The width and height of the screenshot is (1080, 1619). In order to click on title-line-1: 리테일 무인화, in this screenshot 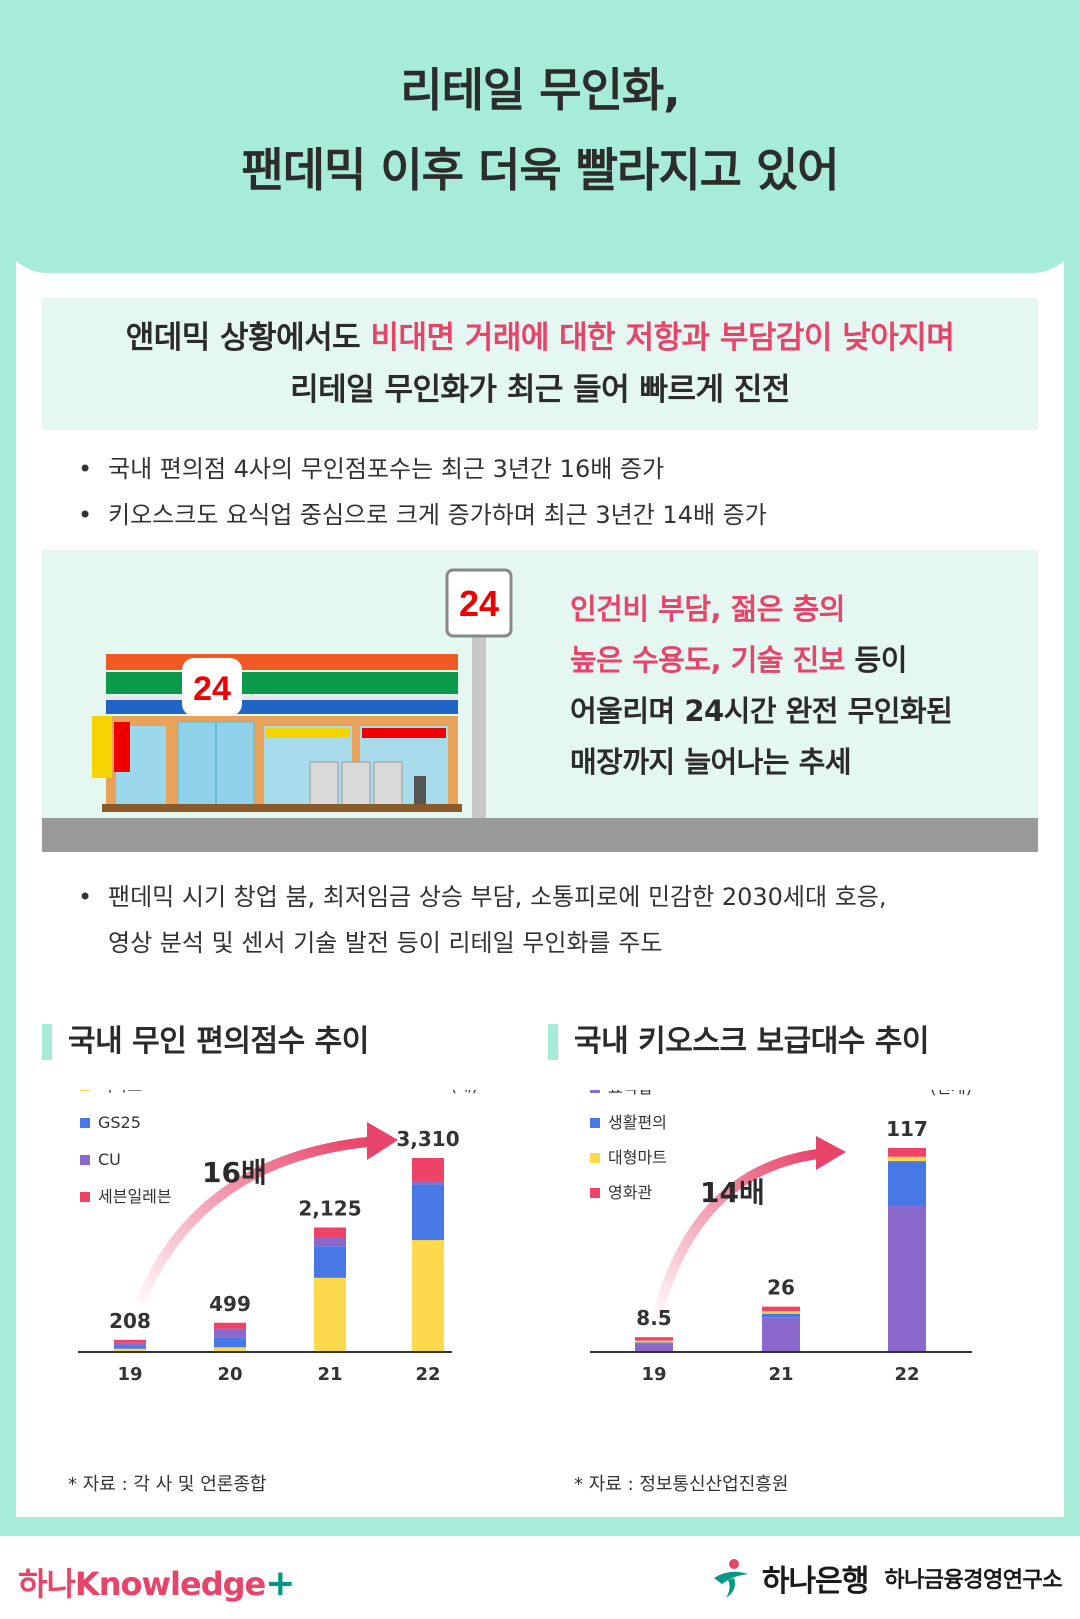, I will do `click(540, 90)`.